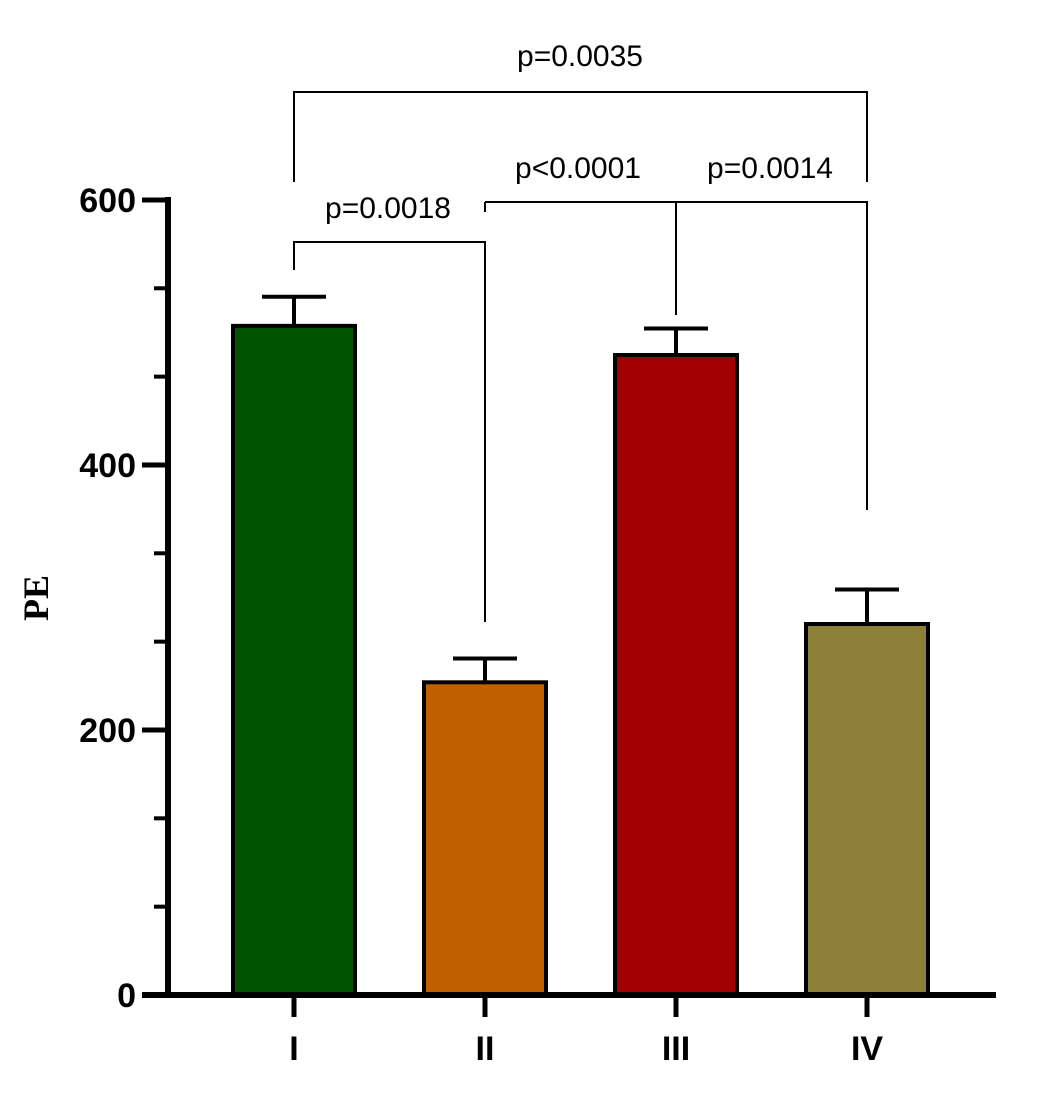 Image resolution: width=1052 pixels, height=1112 pixels. I want to click on bar-iv, so click(867, 809).